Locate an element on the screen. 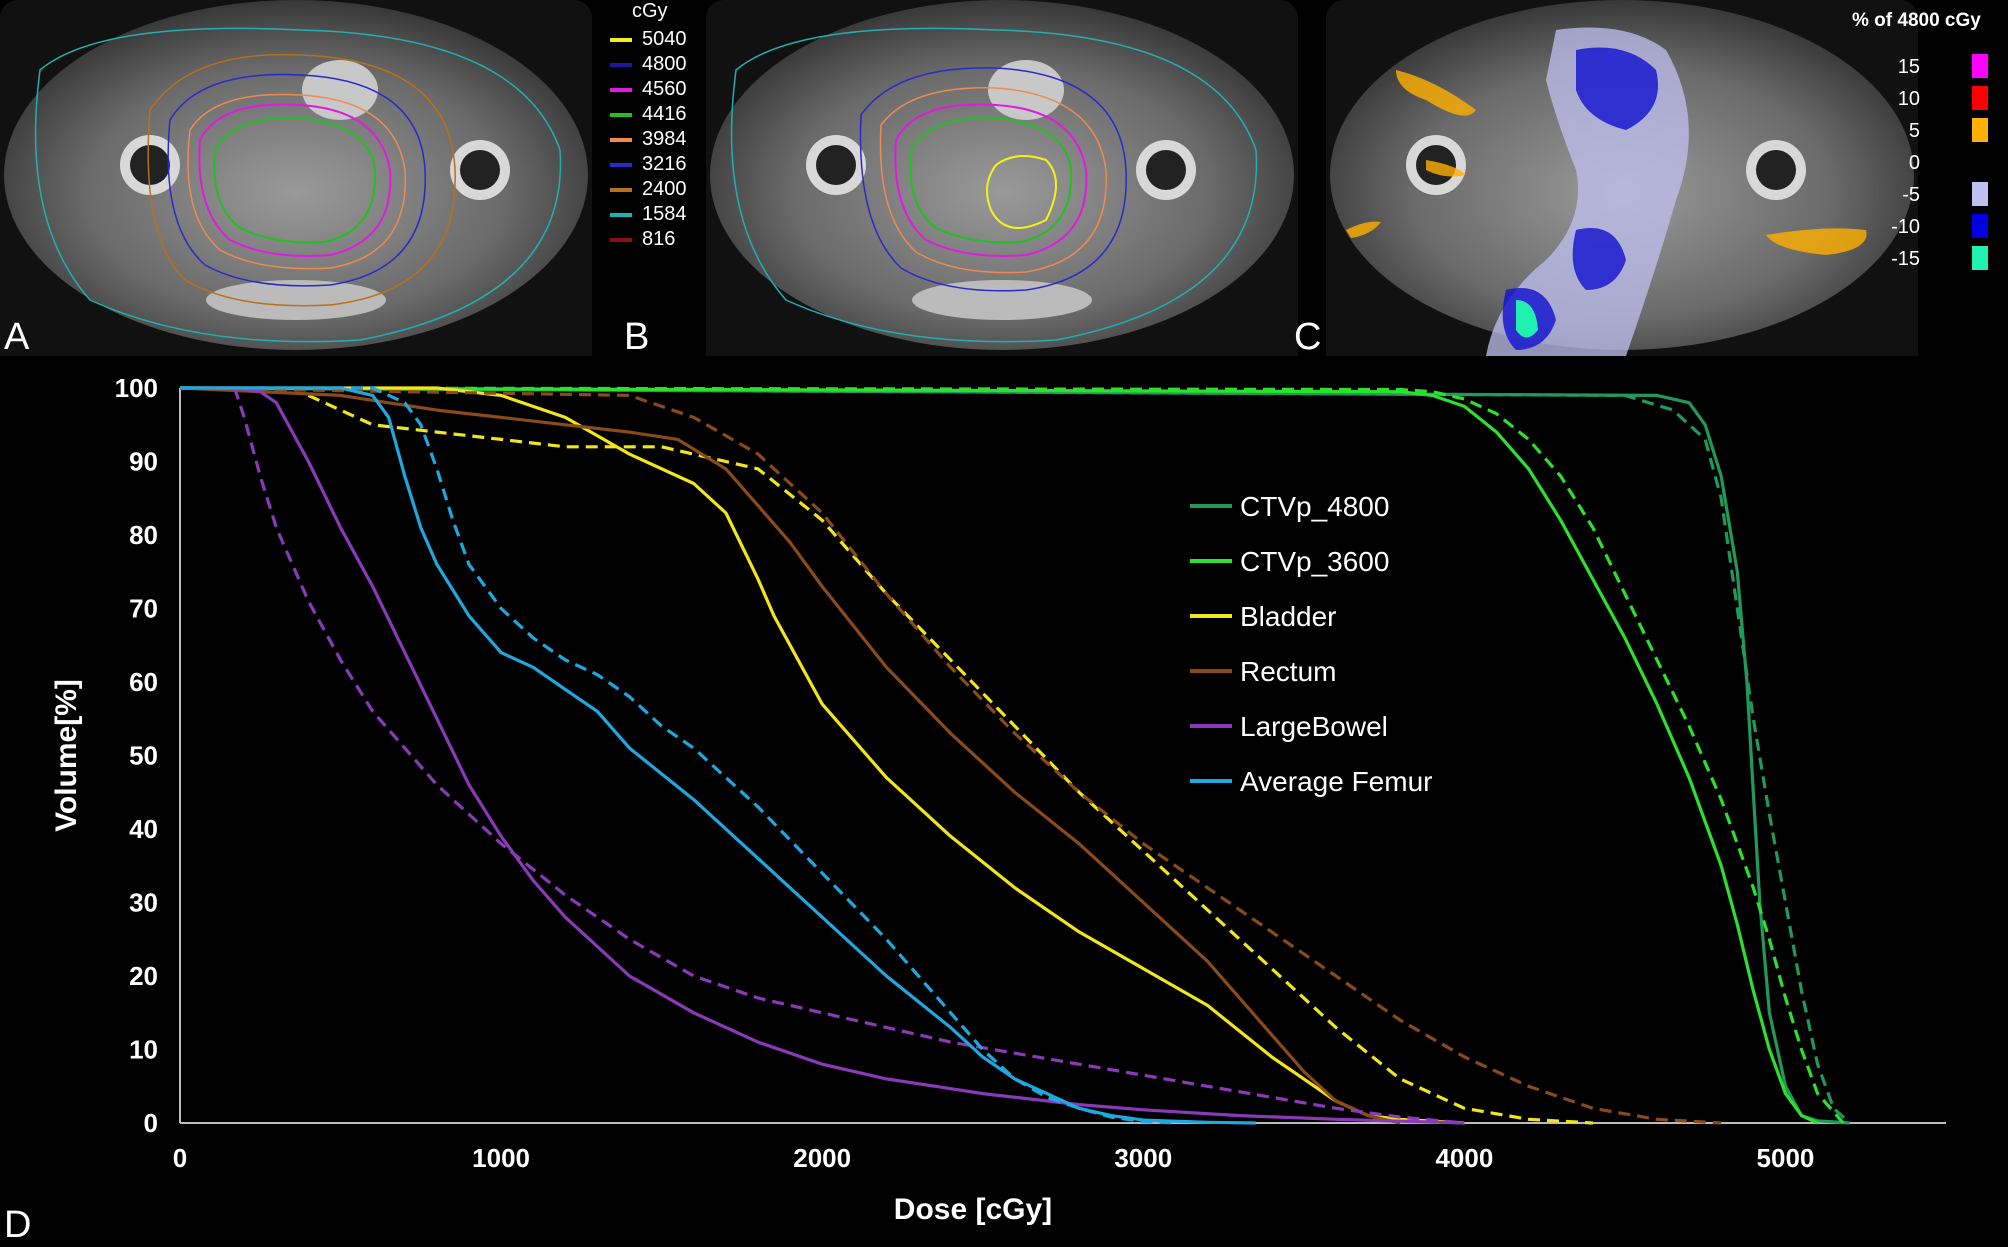 Image resolution: width=2008 pixels, height=1247 pixels. y-tick-label: 80 is located at coordinates (143, 535).